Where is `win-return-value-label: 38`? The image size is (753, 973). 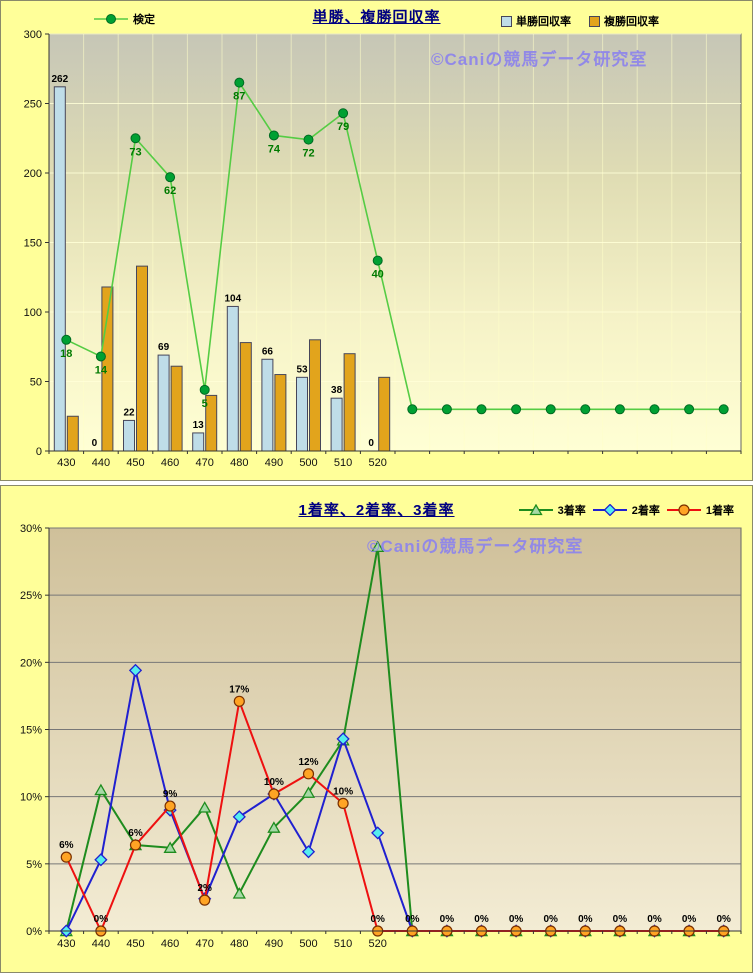
win-return-value-label: 38 is located at coordinates (337, 390).